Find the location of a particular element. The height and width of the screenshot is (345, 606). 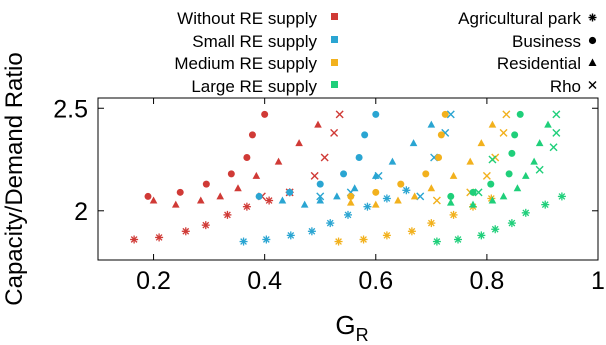

y-tick-label: 2.5 is located at coordinates (70, 109).